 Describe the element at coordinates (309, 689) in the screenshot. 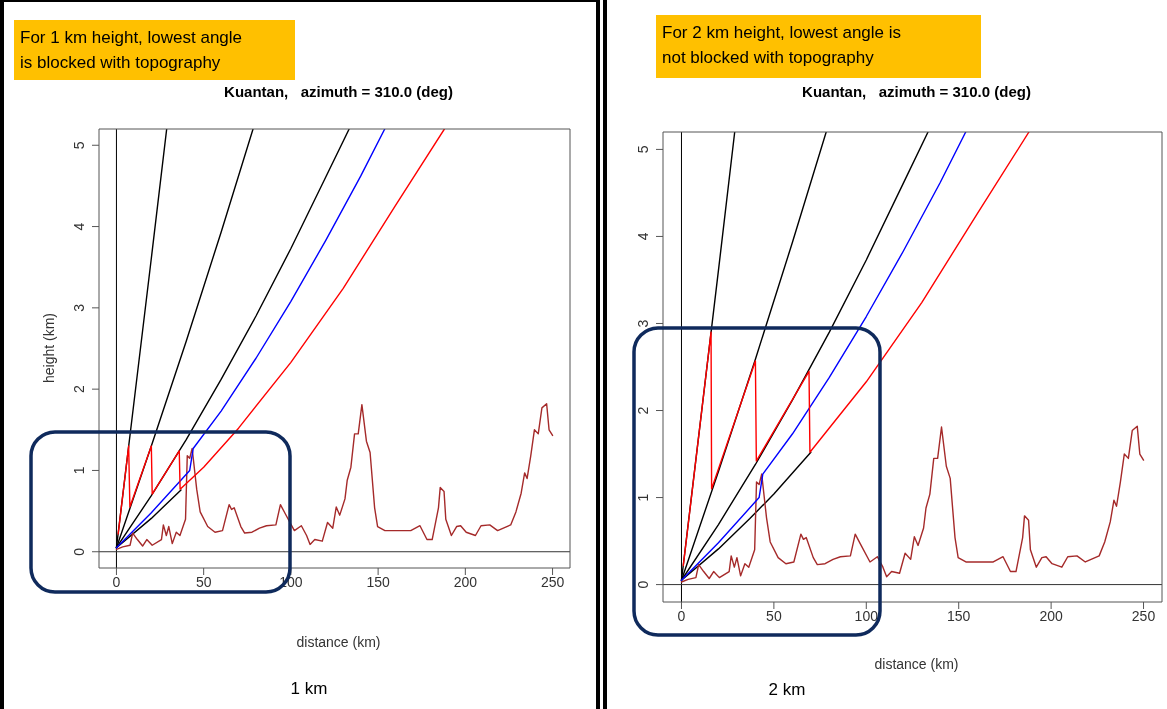

I see `text: 1 km` at that location.